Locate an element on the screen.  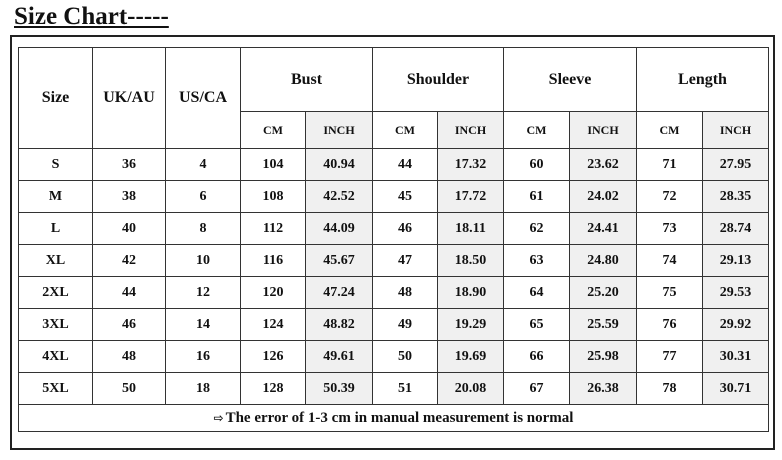
data-cell: 50.39 is located at coordinates (339, 388).